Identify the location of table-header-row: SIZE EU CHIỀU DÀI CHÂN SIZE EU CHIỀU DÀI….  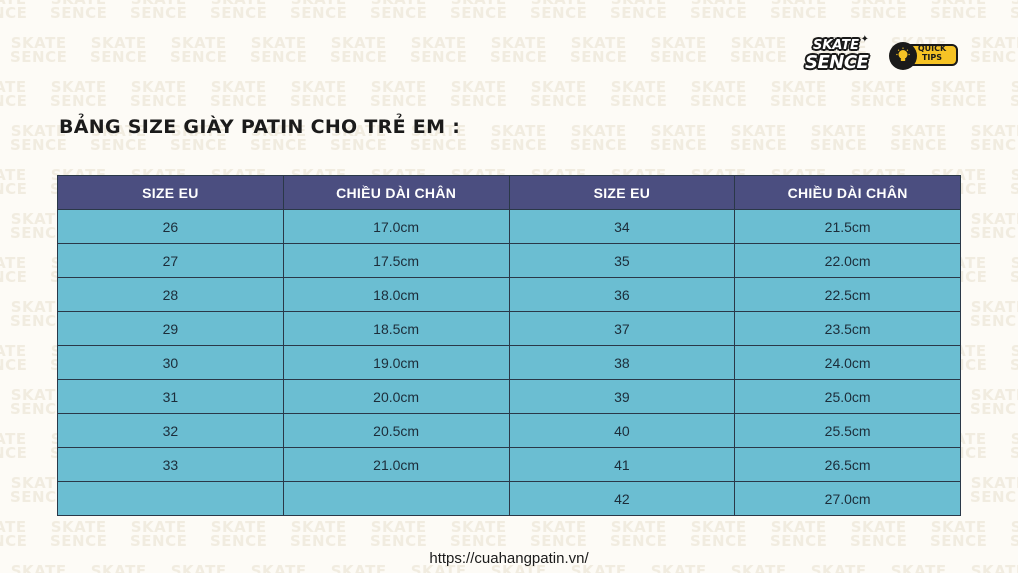
(509, 192).